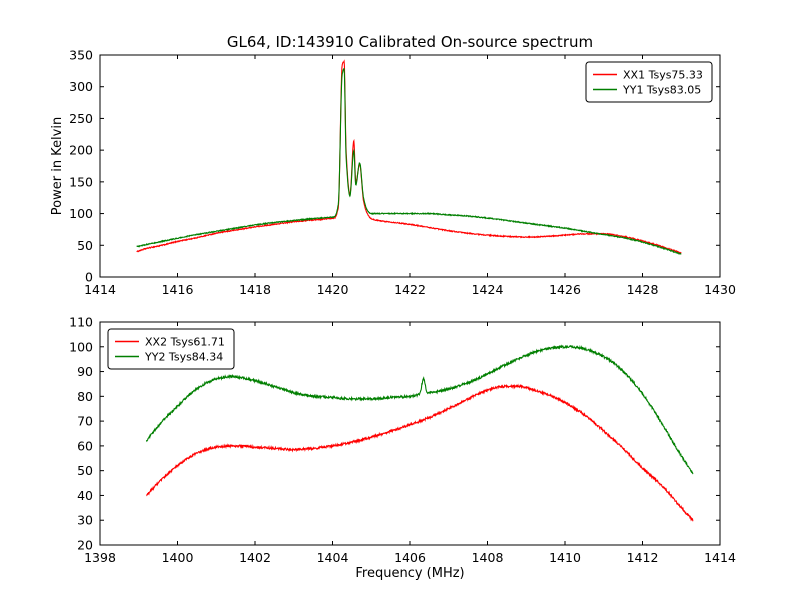 The image size is (800, 600). What do you see at coordinates (81, 118) in the screenshot?
I see `y-tick-label: 250` at bounding box center [81, 118].